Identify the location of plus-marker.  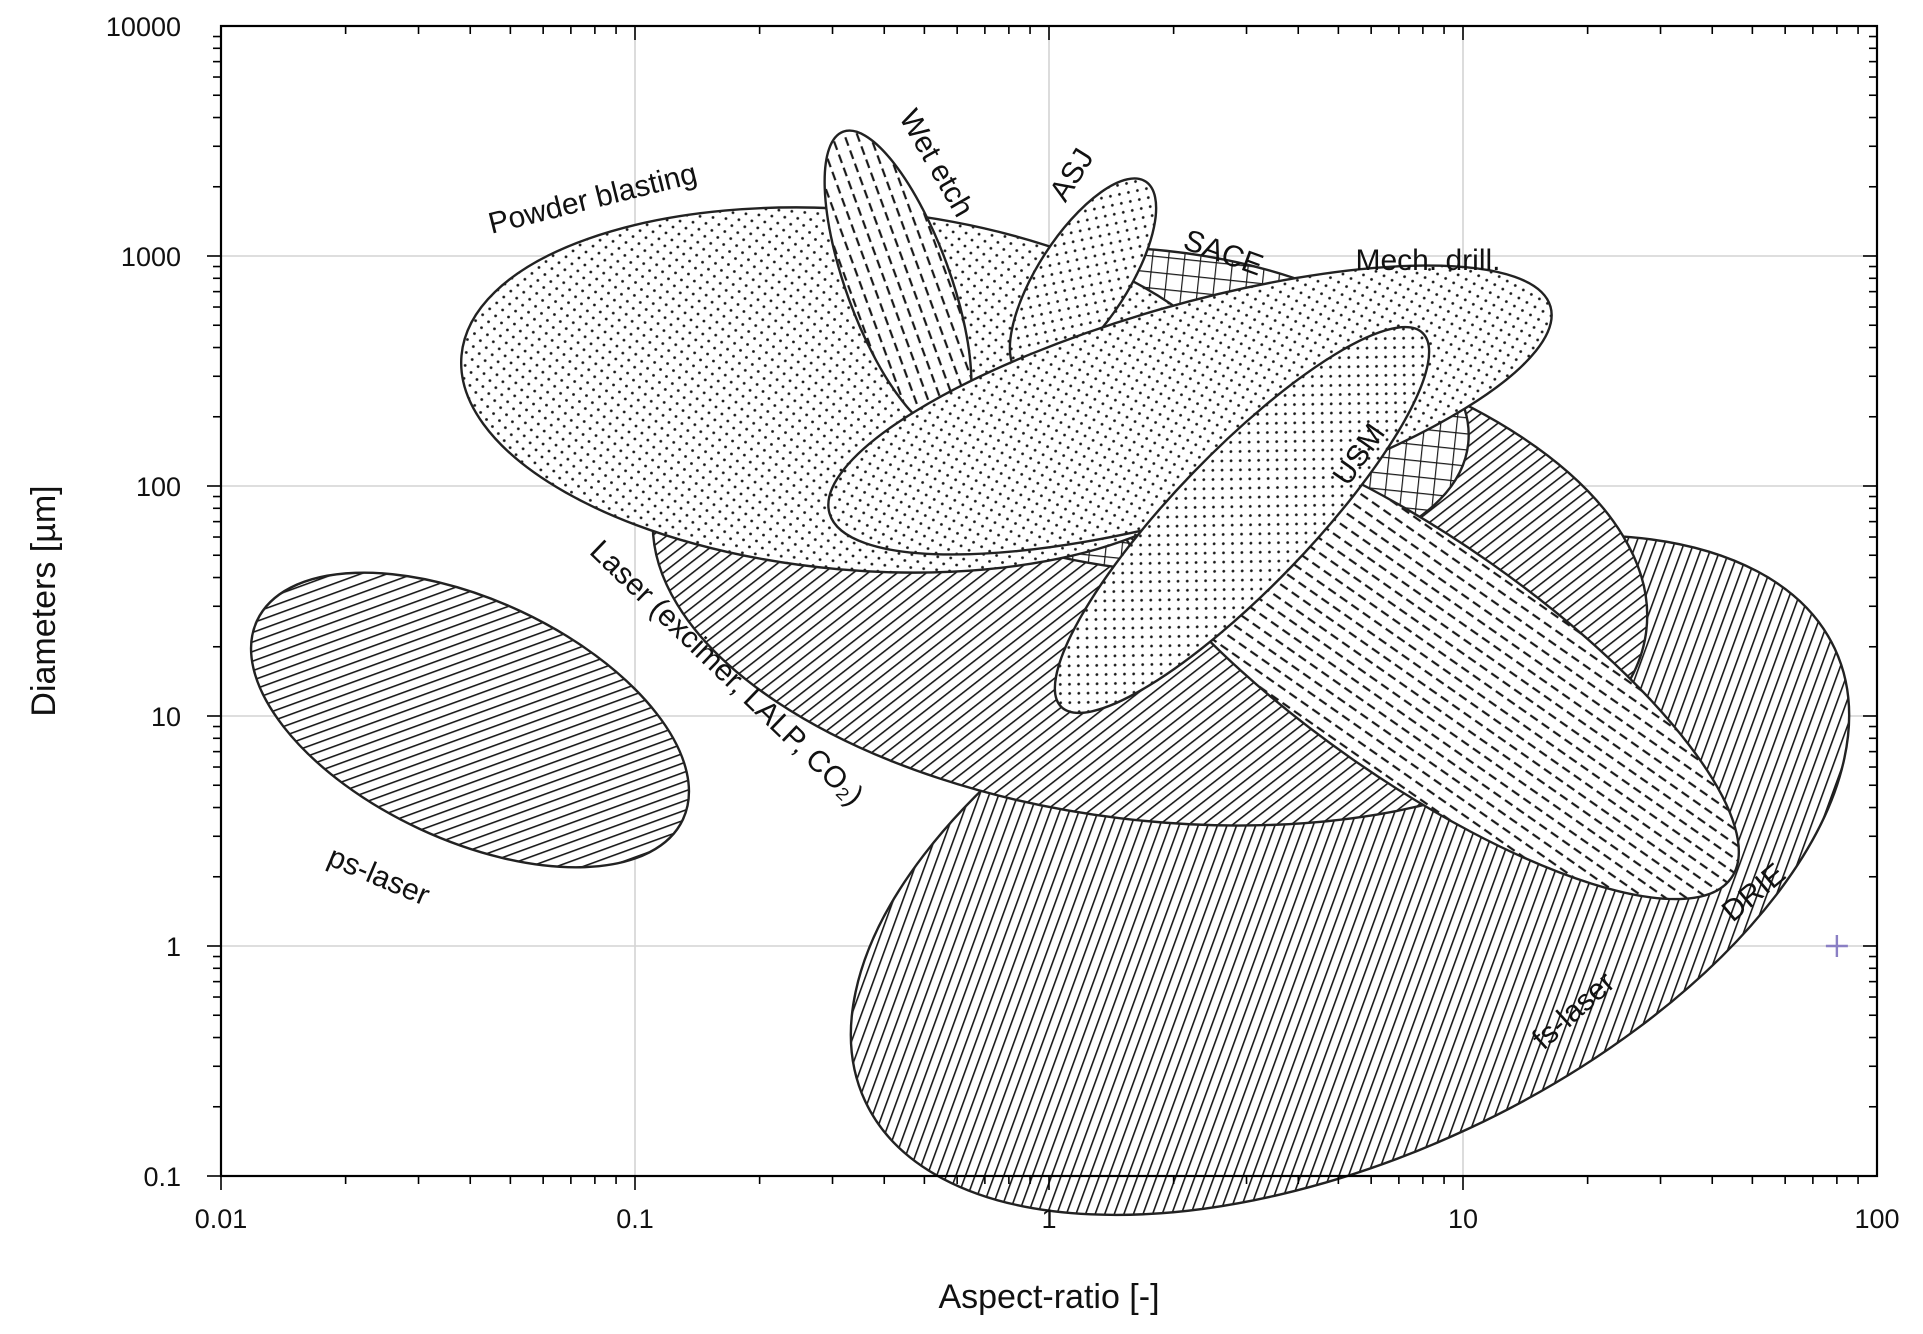
(1836, 946).